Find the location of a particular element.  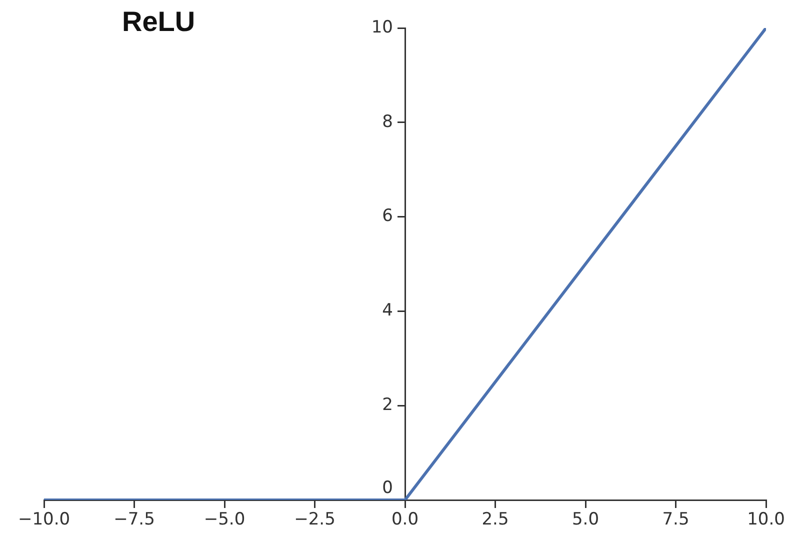

x-tick-label: 10.0 is located at coordinates (766, 520).